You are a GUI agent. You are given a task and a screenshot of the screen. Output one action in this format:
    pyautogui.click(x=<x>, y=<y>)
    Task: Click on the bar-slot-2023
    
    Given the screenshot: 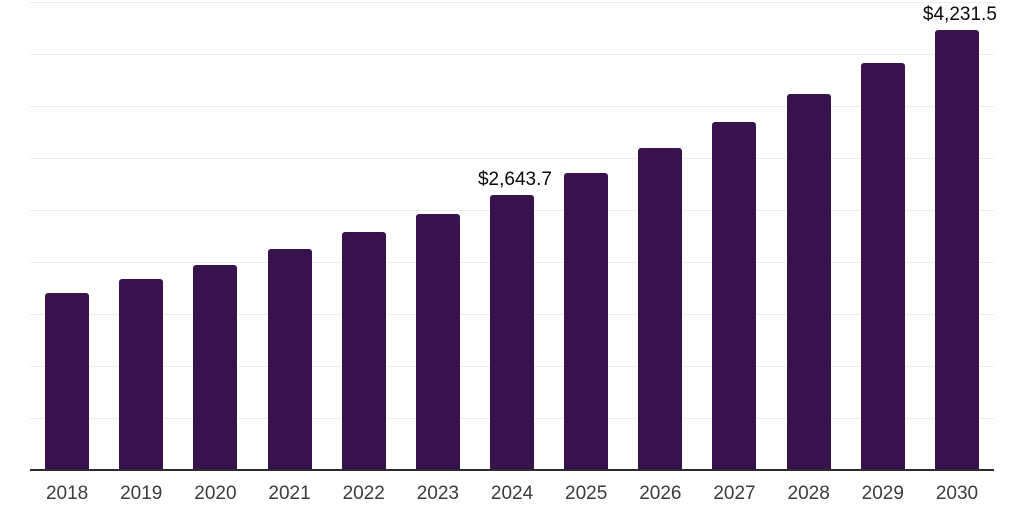 What is the action you would take?
    pyautogui.click(x=438, y=236)
    